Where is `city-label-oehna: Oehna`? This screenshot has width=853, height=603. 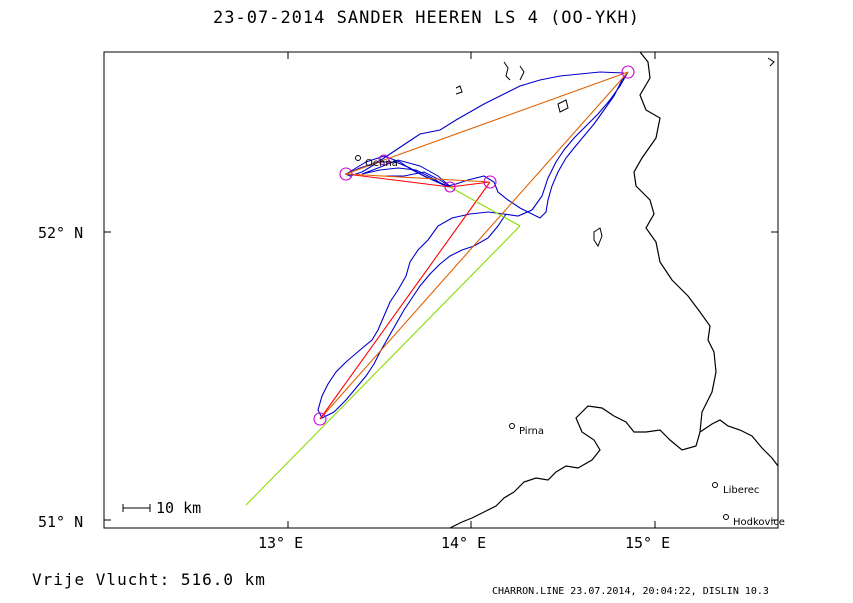
city-label-oehna: Oehna is located at coordinates (381, 163).